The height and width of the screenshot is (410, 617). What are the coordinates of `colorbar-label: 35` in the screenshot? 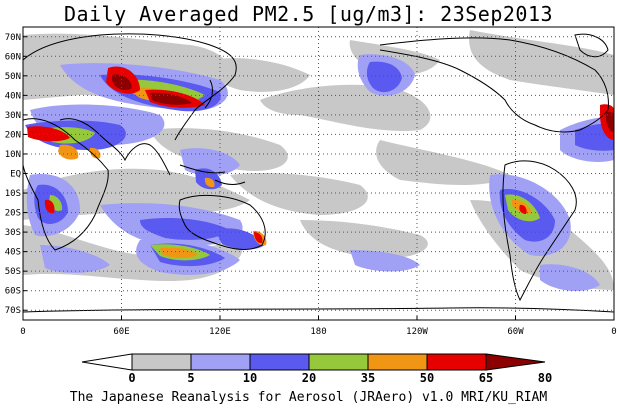 It's located at (368, 378).